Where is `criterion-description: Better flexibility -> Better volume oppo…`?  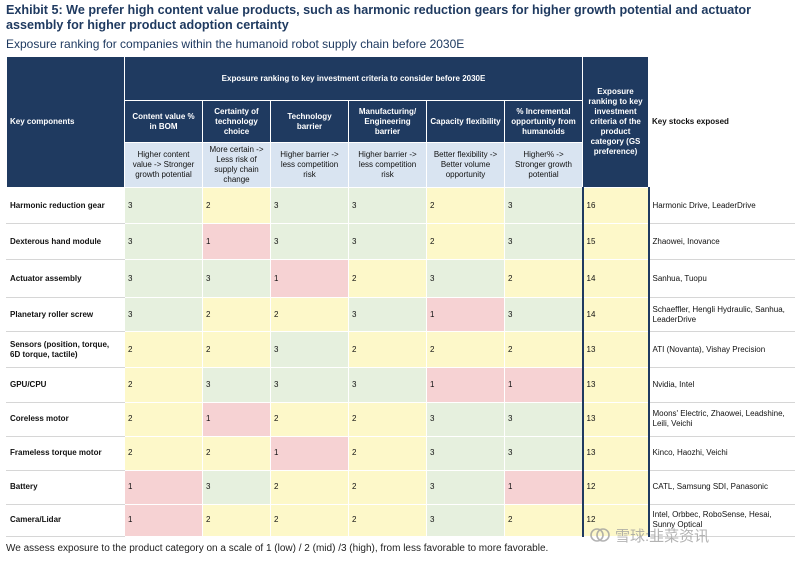
criterion-description: Better flexibility -> Better volume oppo… is located at coordinates (465, 165).